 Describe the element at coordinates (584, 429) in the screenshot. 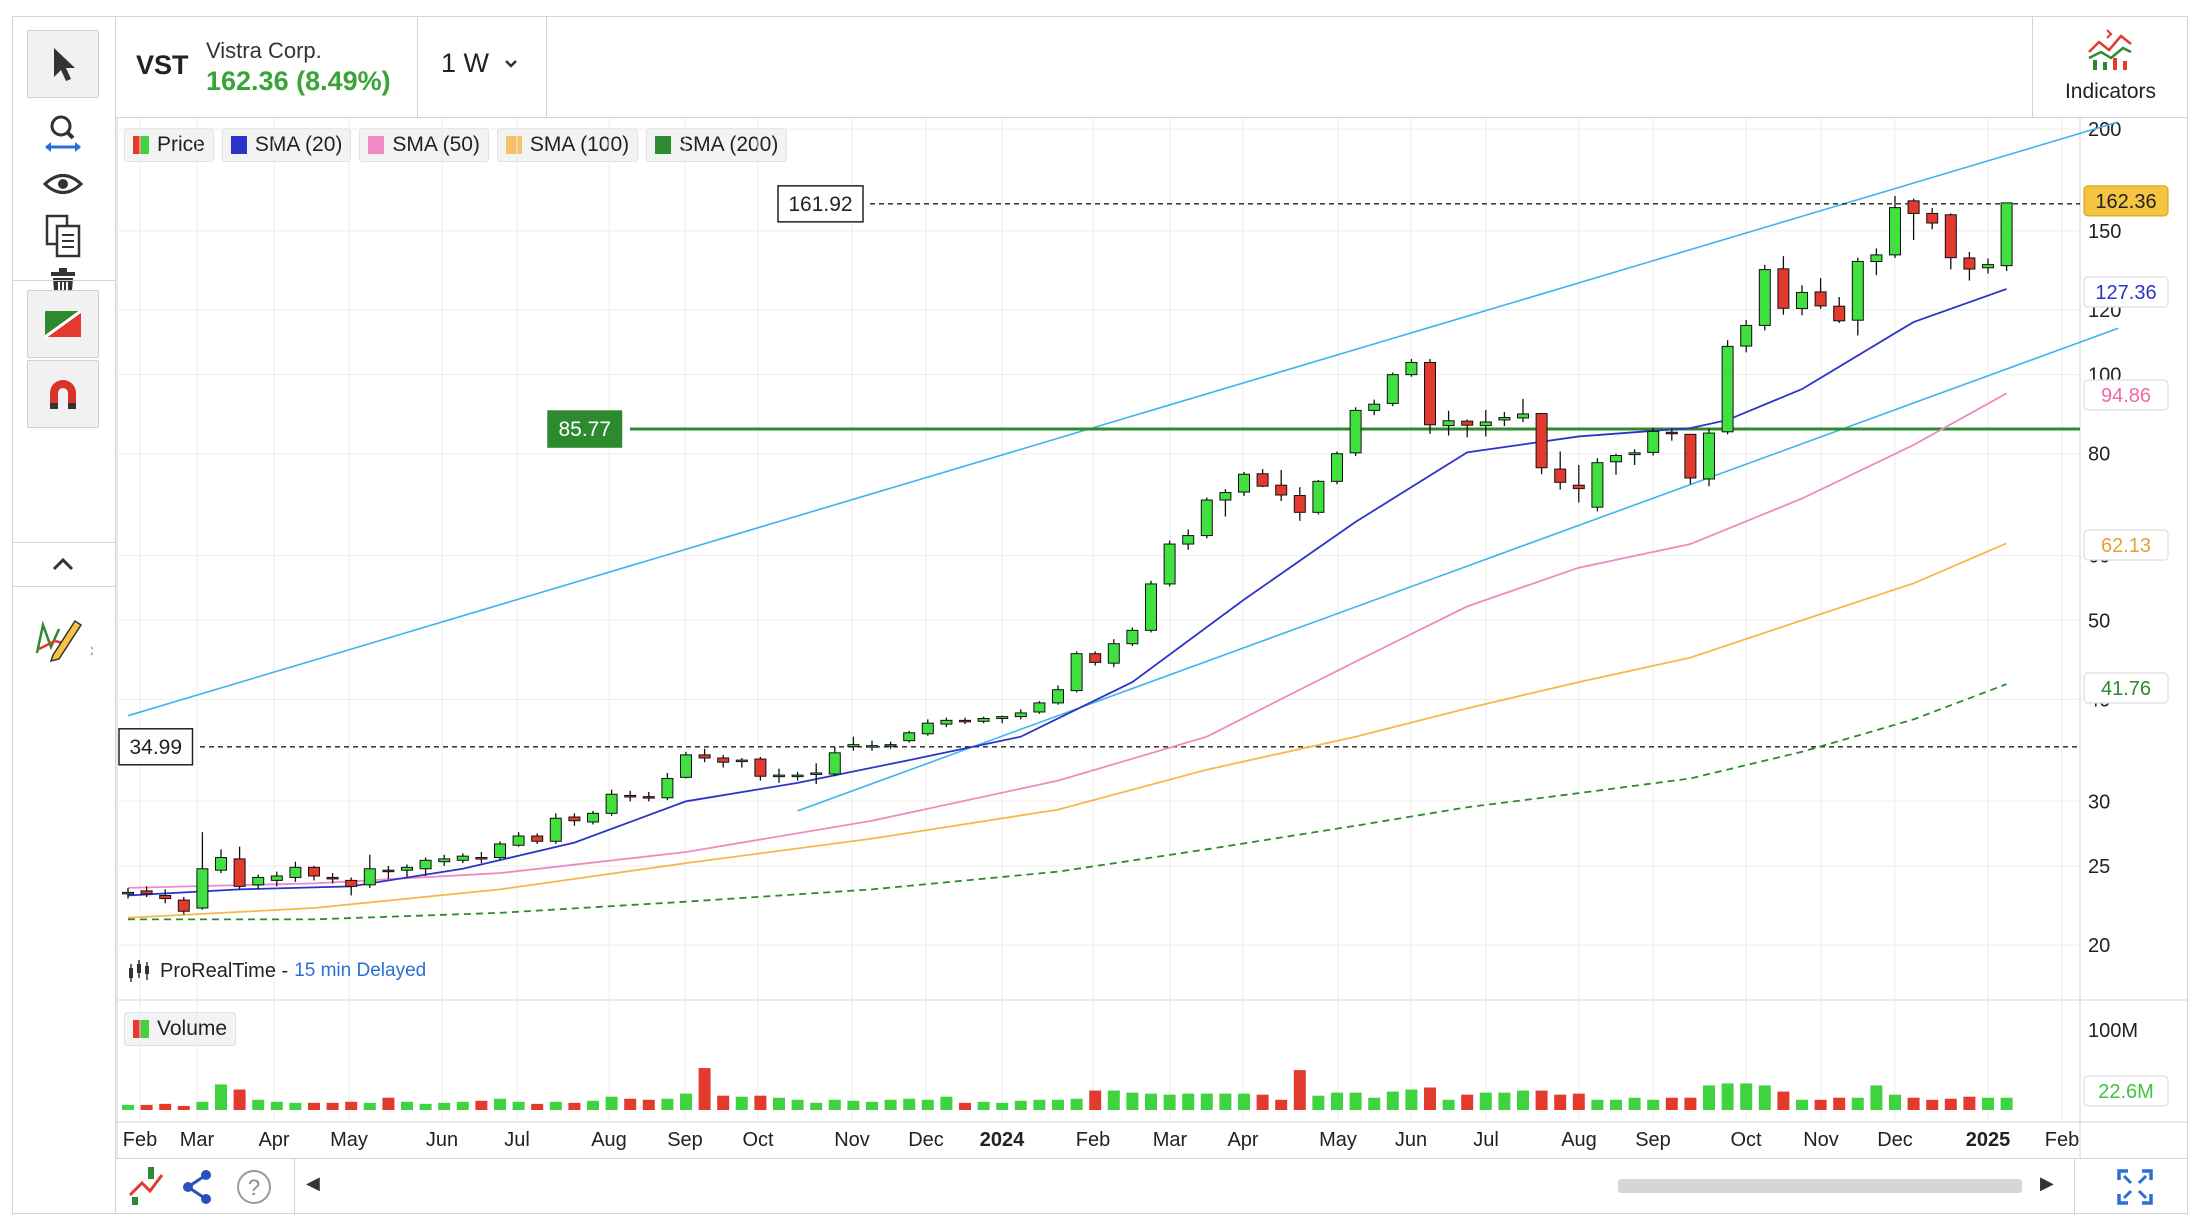

I see `level-value: 85.77` at that location.